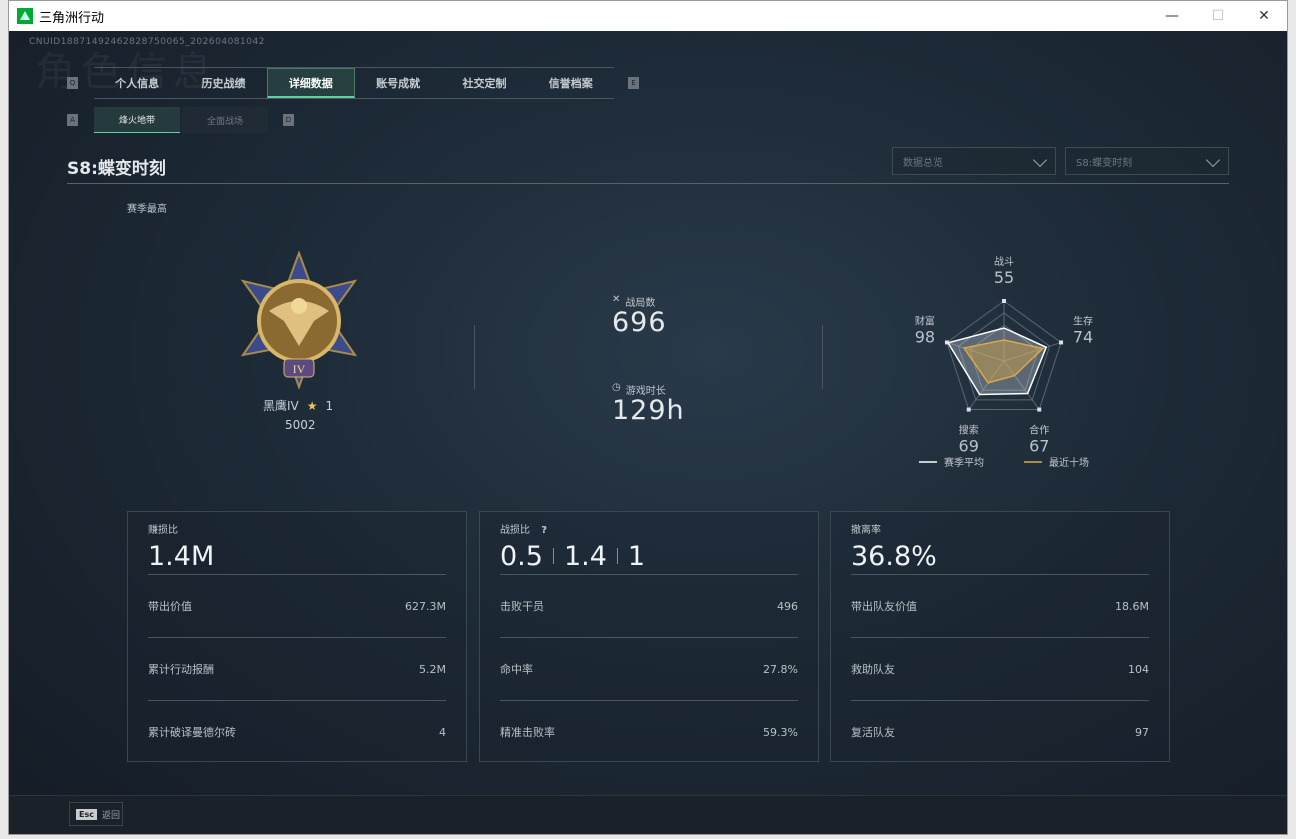 Image resolution: width=1296 pixels, height=839 pixels. Describe the element at coordinates (616, 299) in the screenshot. I see `crossed-swords-icon: ✕` at that location.